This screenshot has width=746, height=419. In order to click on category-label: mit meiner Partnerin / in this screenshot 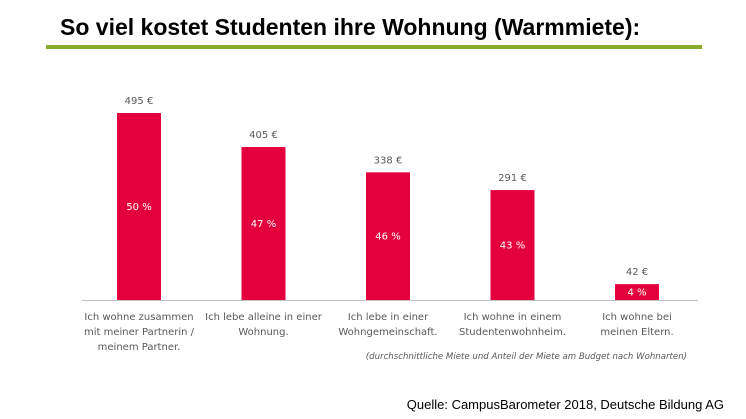, I will do `click(139, 332)`.